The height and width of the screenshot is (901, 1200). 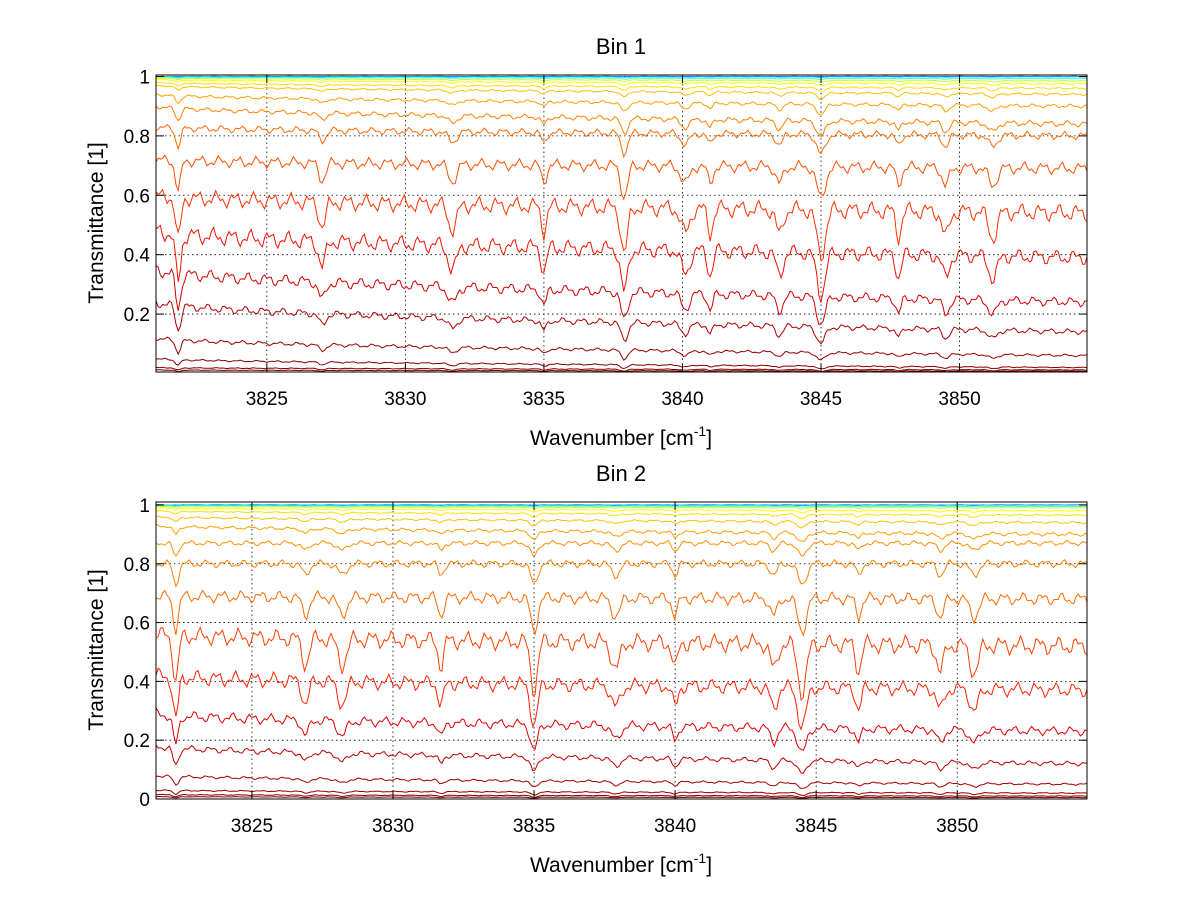 I want to click on y-tick-label: 0, so click(x=144, y=800).